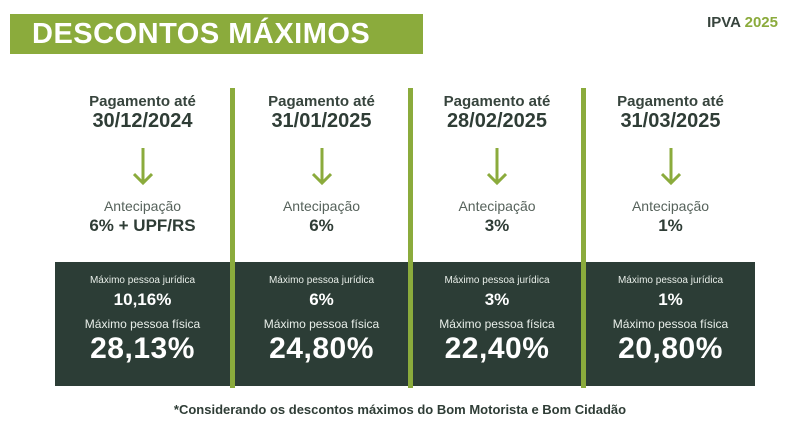 Image resolution: width=800 pixels, height=430 pixels. I want to click on pf-value: 20,80%, so click(670, 348).